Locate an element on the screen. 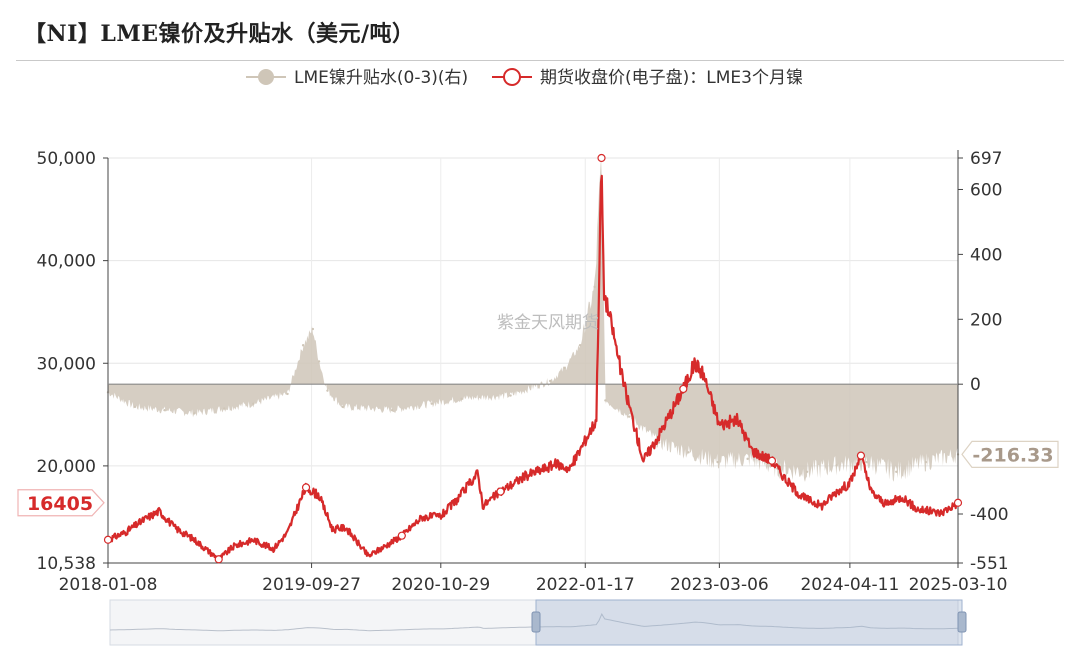 This screenshot has height=655, width=1080. price-last-value: 16405 is located at coordinates (60, 504).